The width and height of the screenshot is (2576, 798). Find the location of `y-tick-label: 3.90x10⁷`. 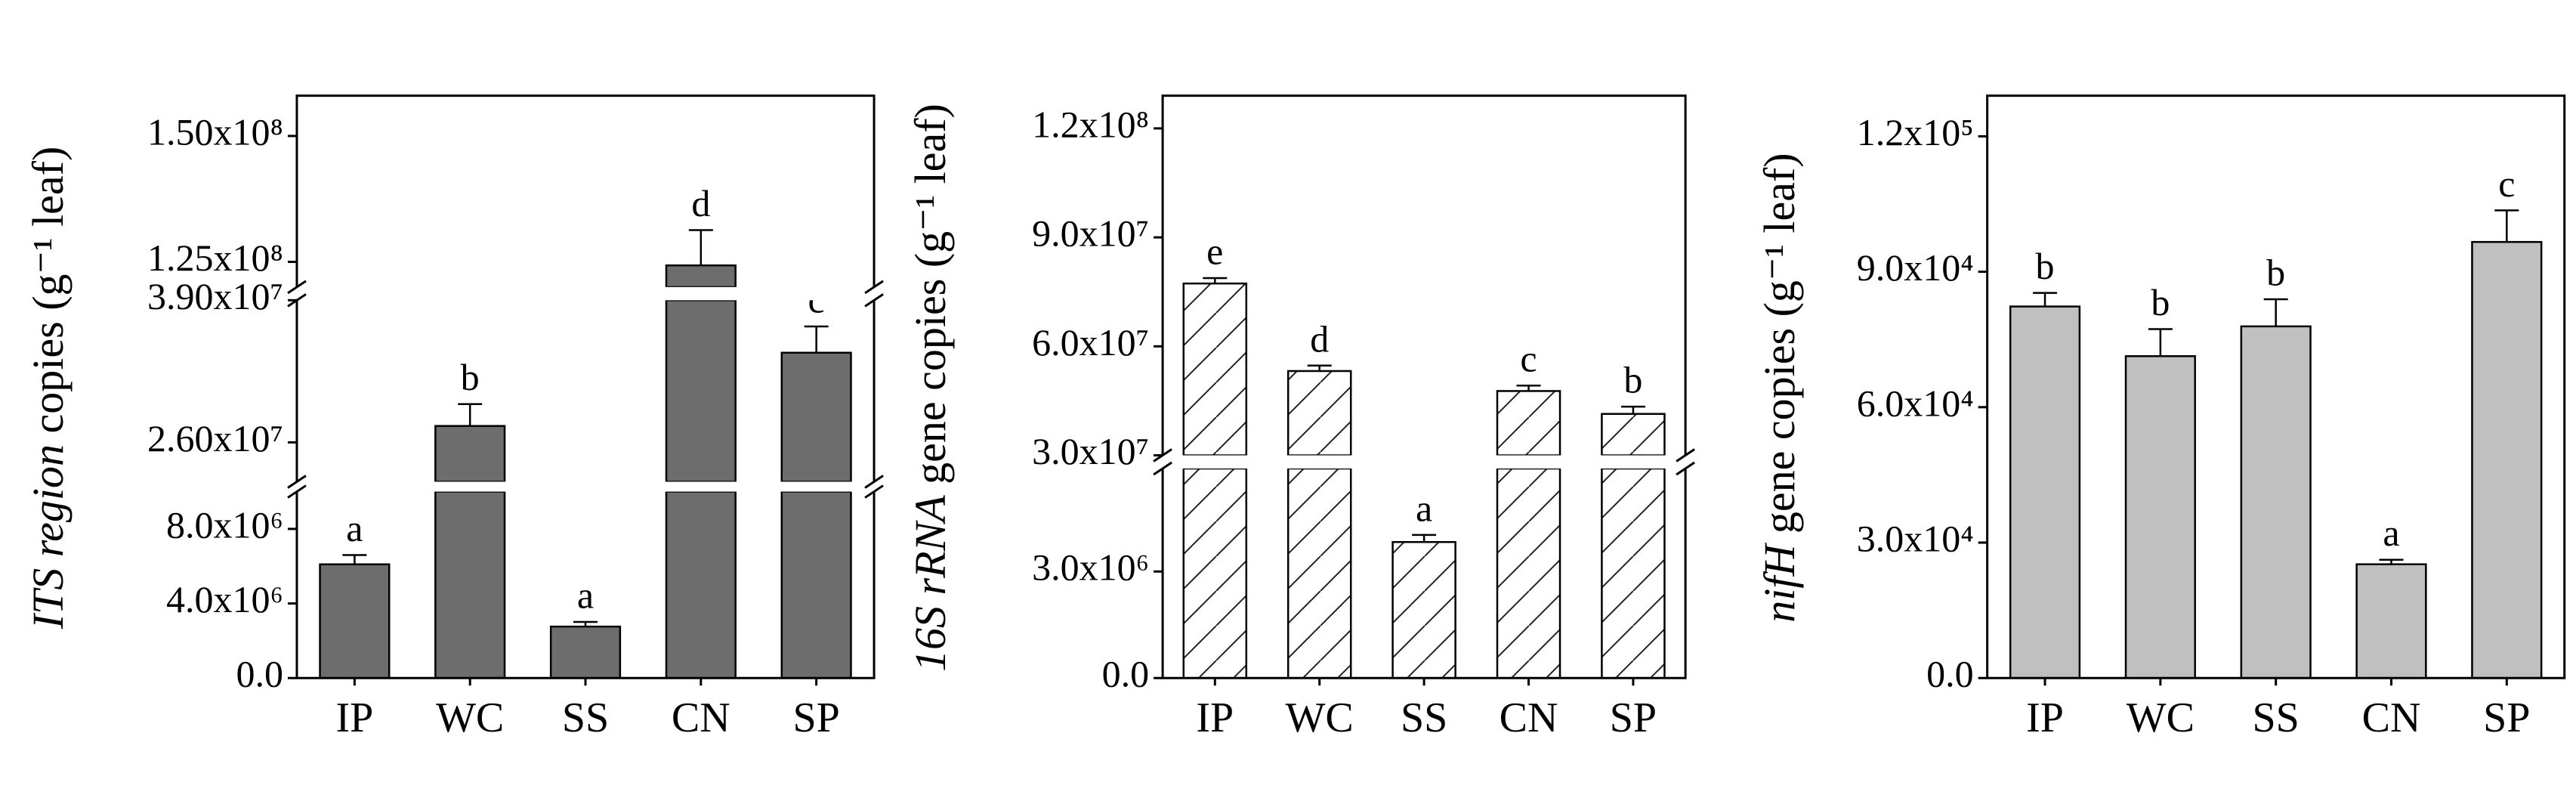

y-tick-label: 3.90x10⁷ is located at coordinates (215, 296).